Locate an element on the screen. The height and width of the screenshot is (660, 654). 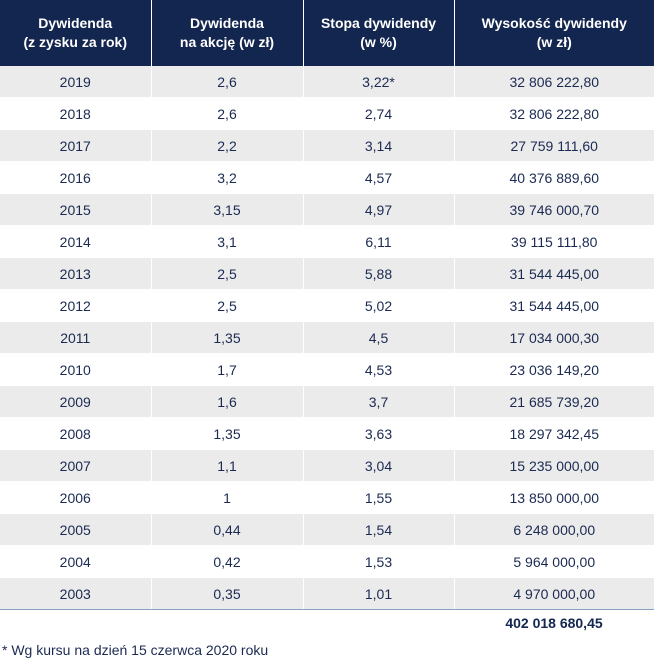
cell-year: 2005 is located at coordinates (76, 529).